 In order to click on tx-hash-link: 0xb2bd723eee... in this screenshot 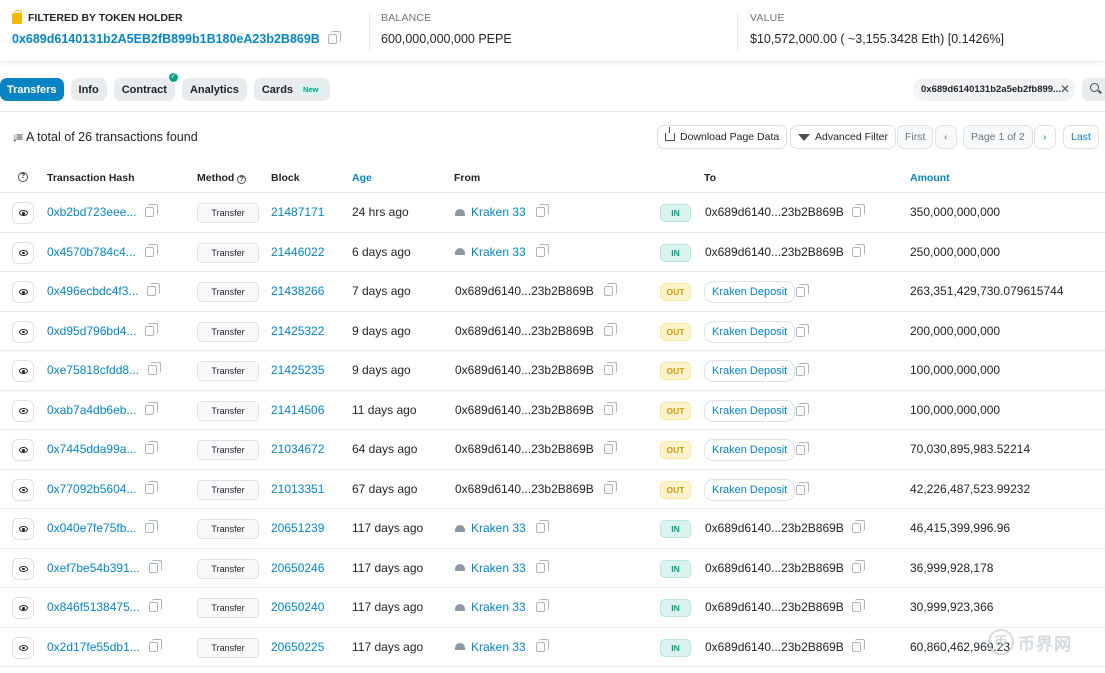, I will do `click(92, 212)`.